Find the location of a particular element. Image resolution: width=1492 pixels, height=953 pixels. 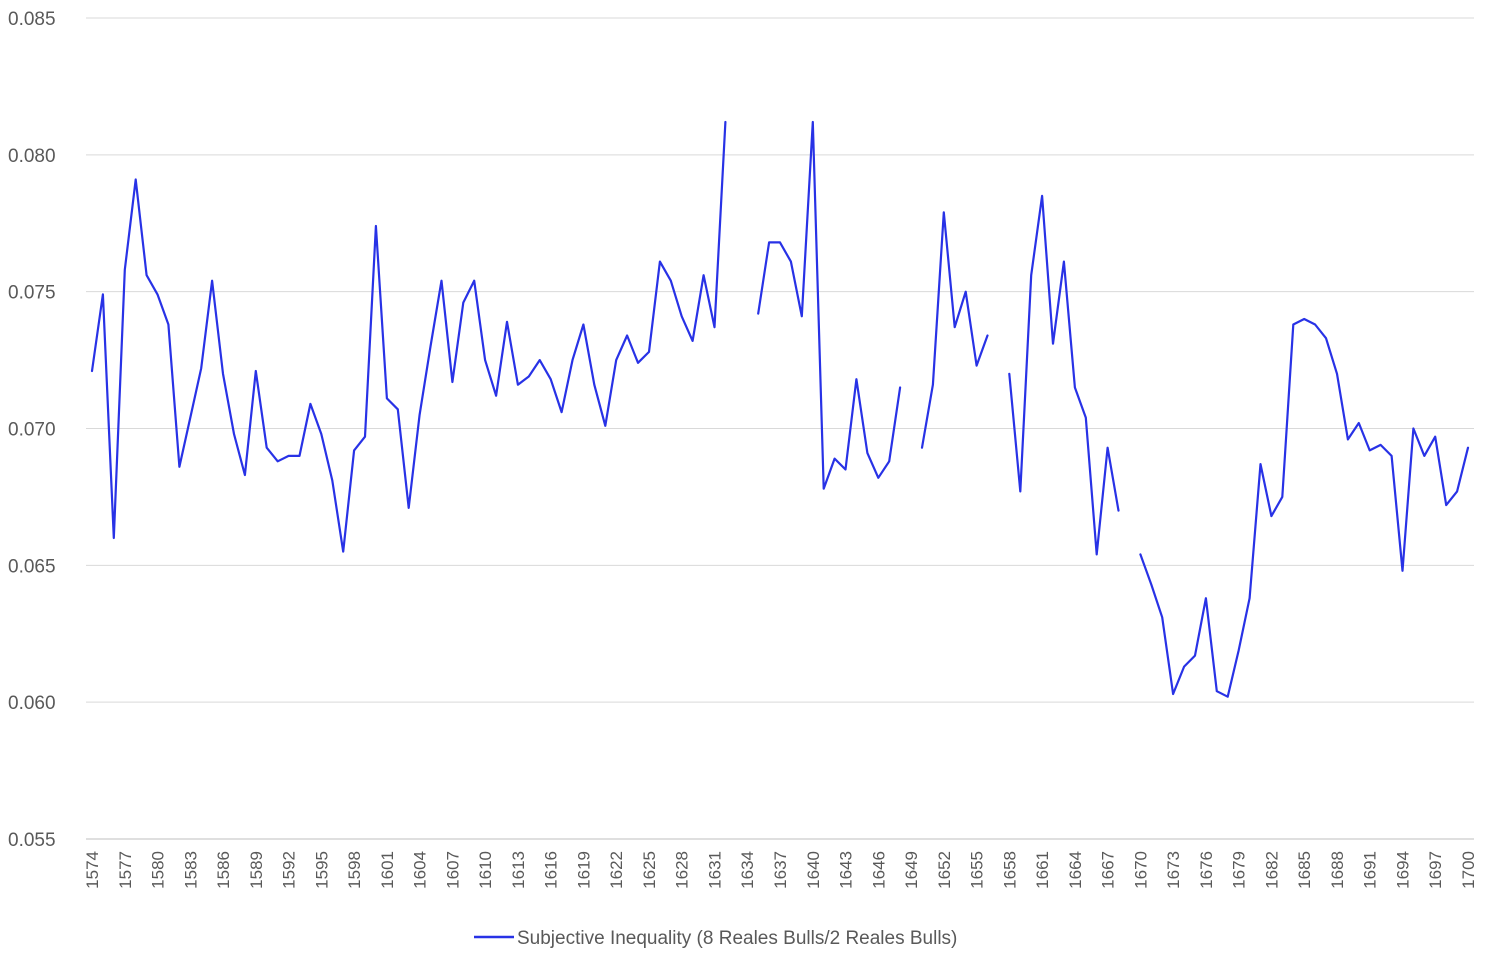

x-tick-label: 1682 is located at coordinates (1271, 870).